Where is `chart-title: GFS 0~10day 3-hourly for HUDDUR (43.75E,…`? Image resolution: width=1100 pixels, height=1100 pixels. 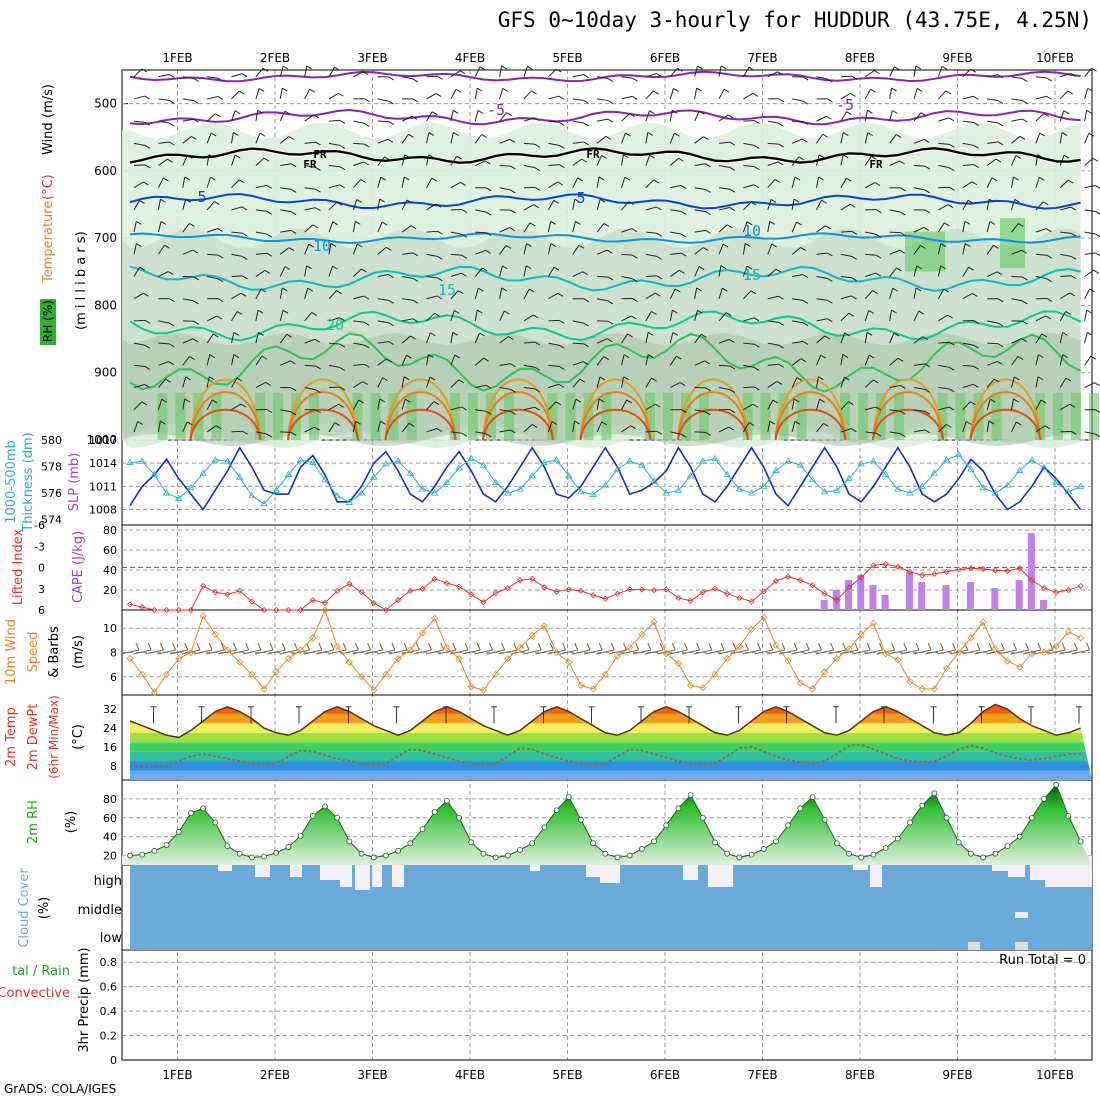 chart-title: GFS 0~10day 3-hourly for HUDDUR (43.75E,… is located at coordinates (794, 20).